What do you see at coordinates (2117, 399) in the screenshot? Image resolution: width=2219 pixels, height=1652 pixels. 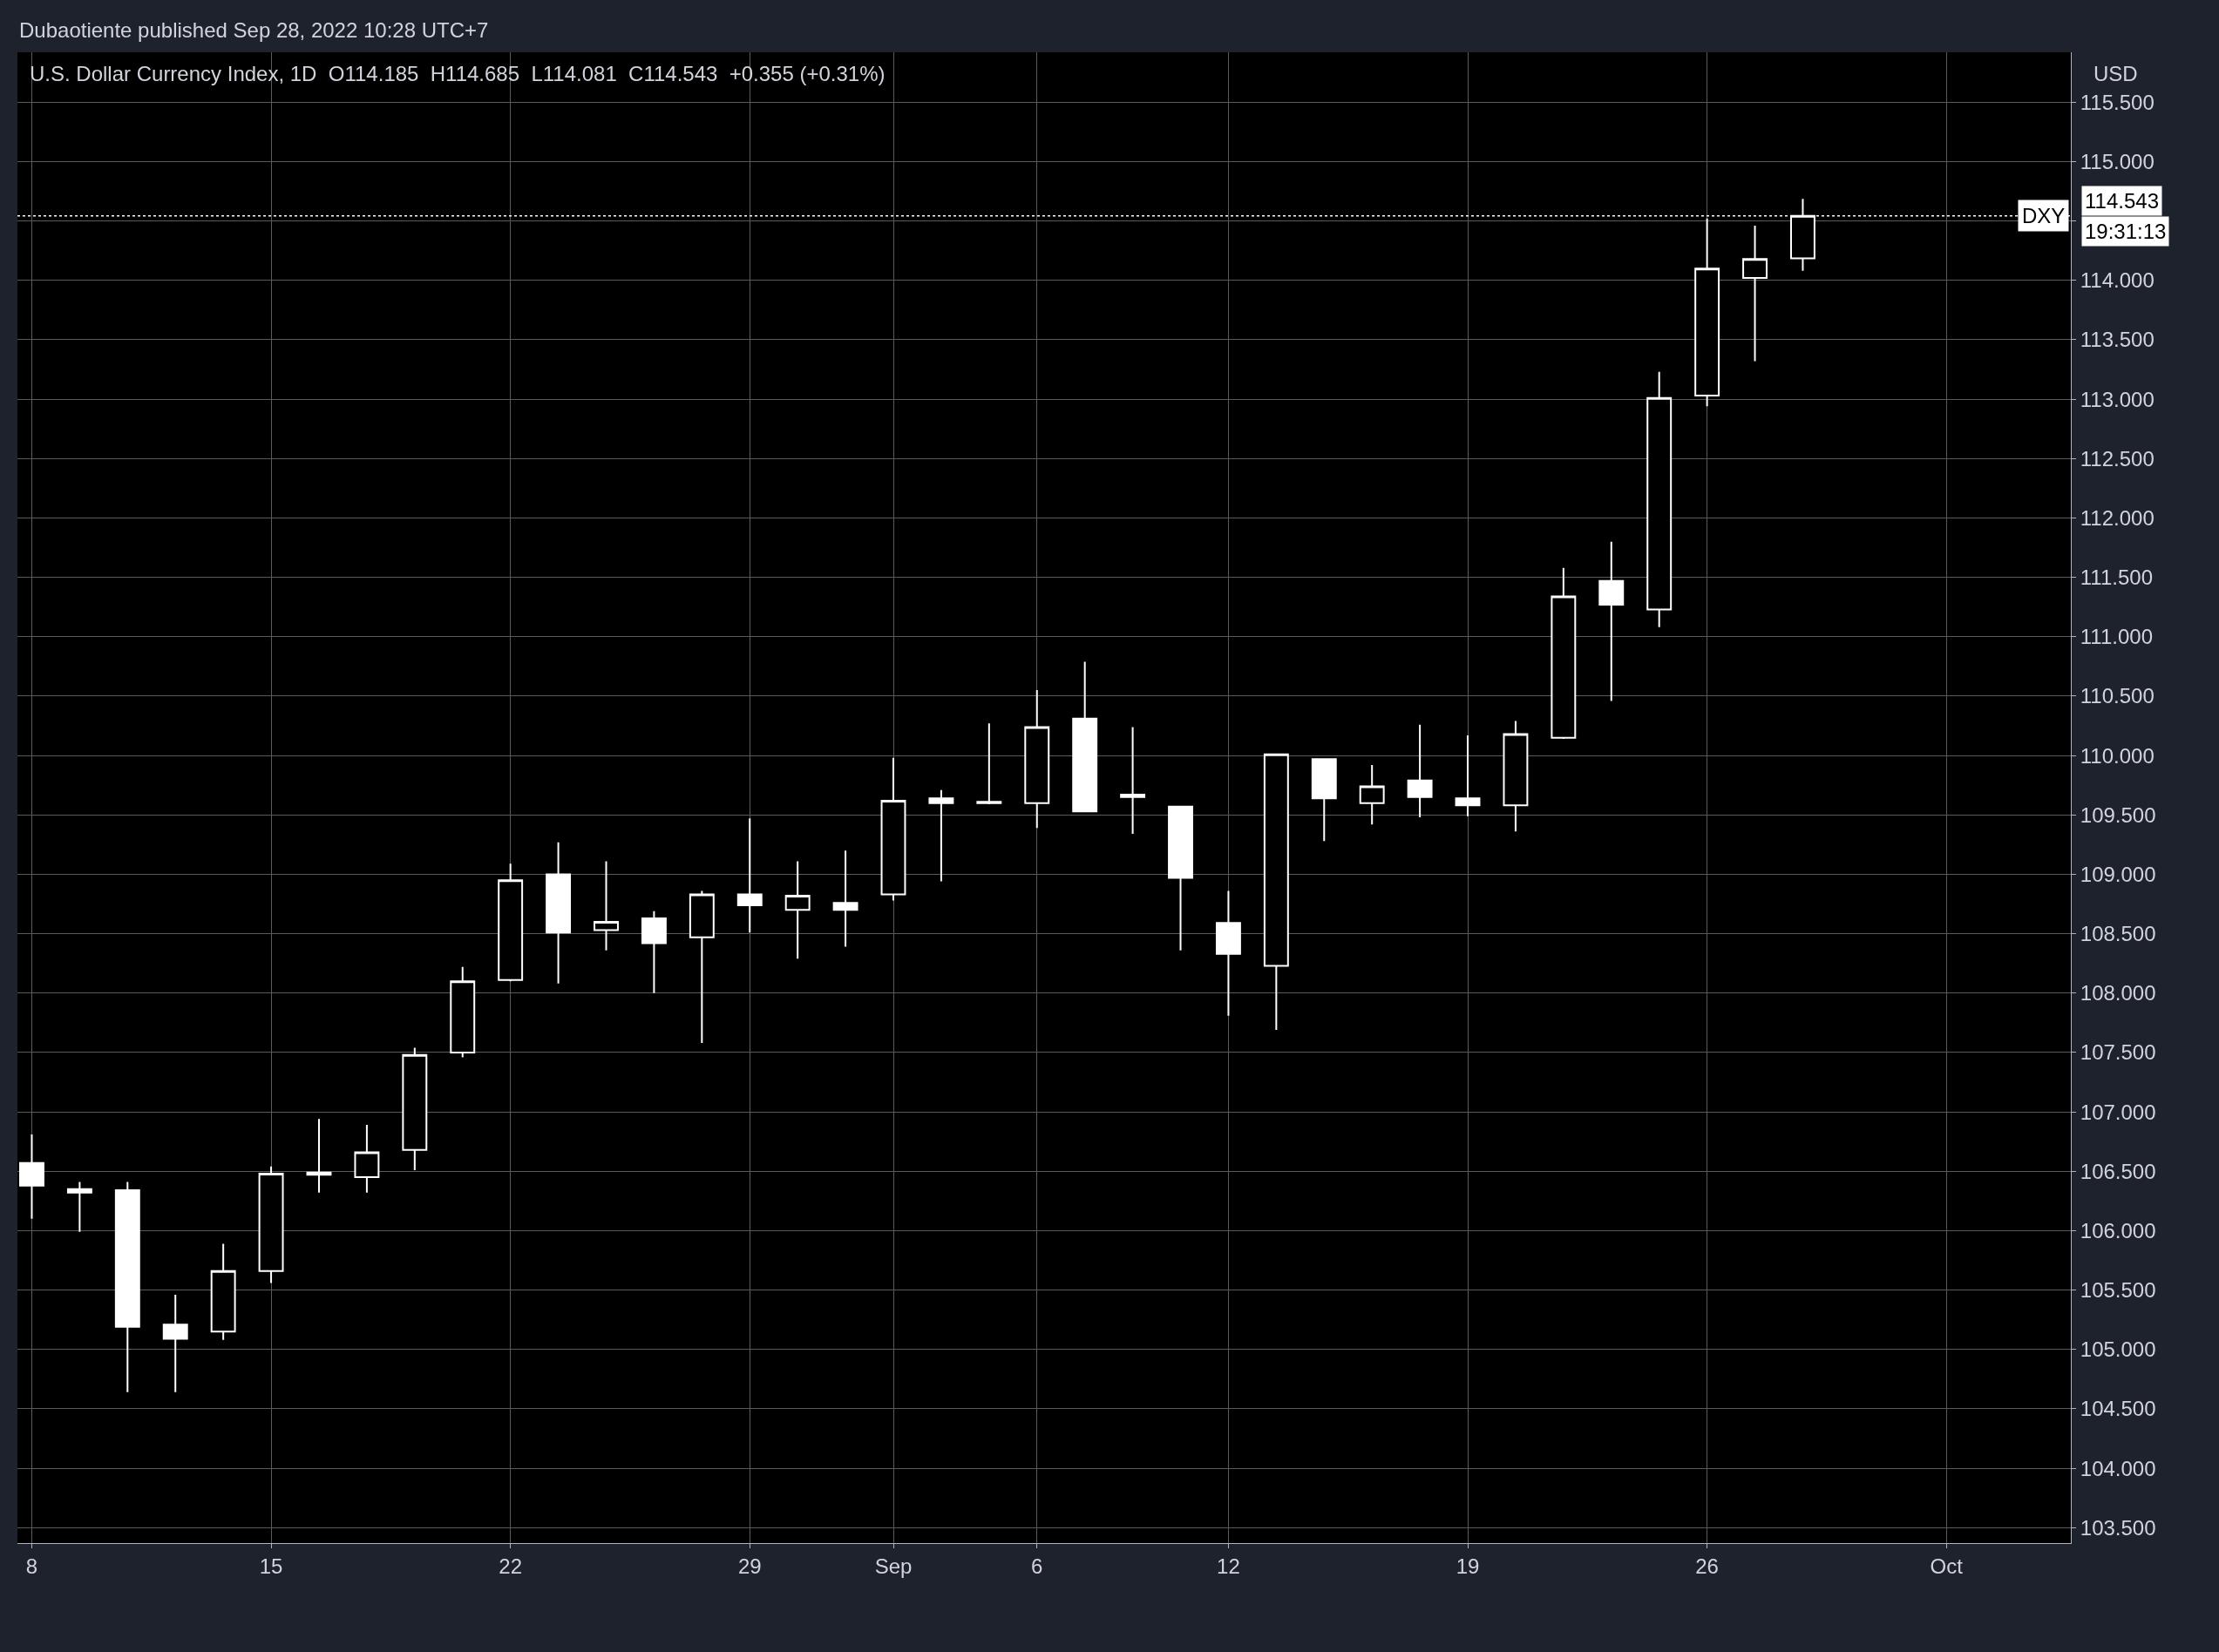 I see `y-tick-label: 113.000` at bounding box center [2117, 399].